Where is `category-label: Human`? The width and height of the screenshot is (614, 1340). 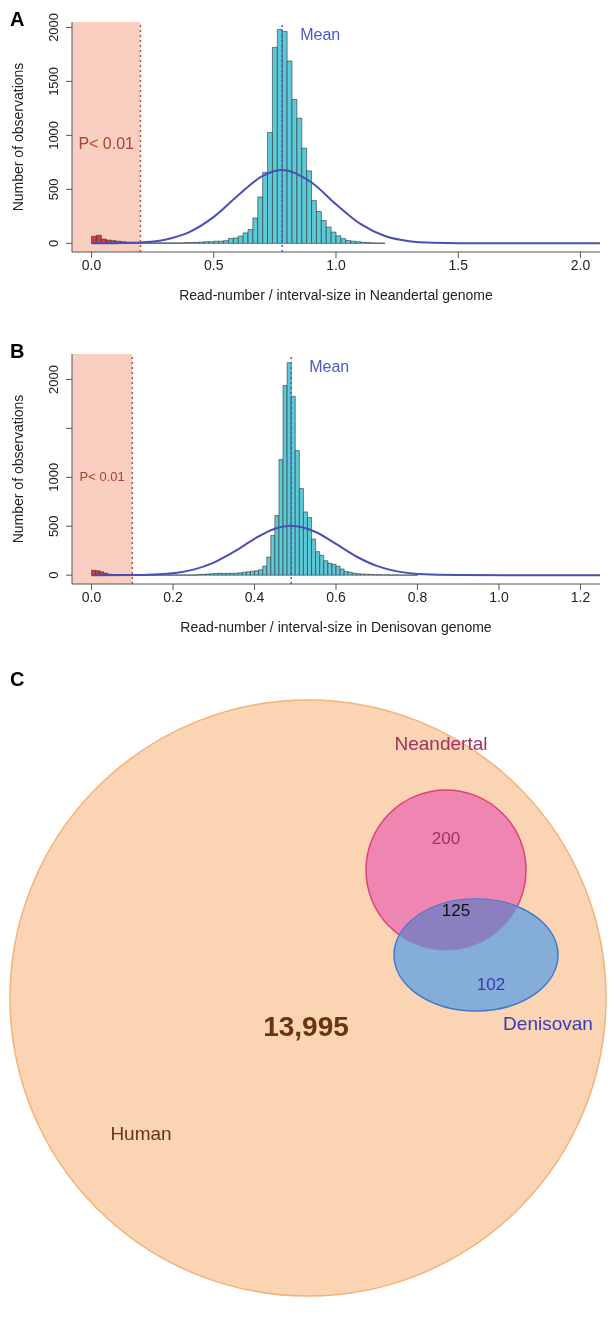
category-label: Human is located at coordinates (141, 1133).